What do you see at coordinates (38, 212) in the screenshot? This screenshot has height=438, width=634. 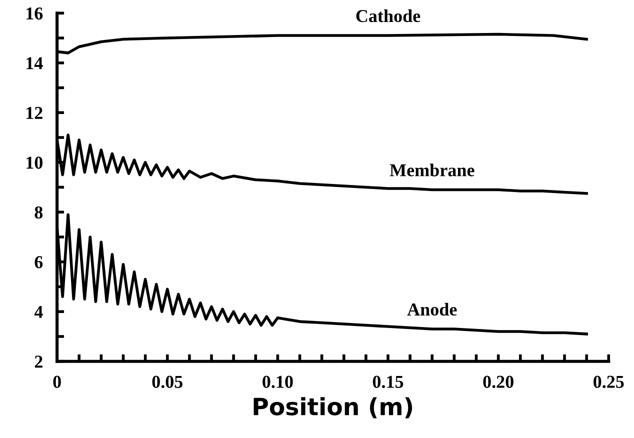 I see `y-tick-label: 8` at bounding box center [38, 212].